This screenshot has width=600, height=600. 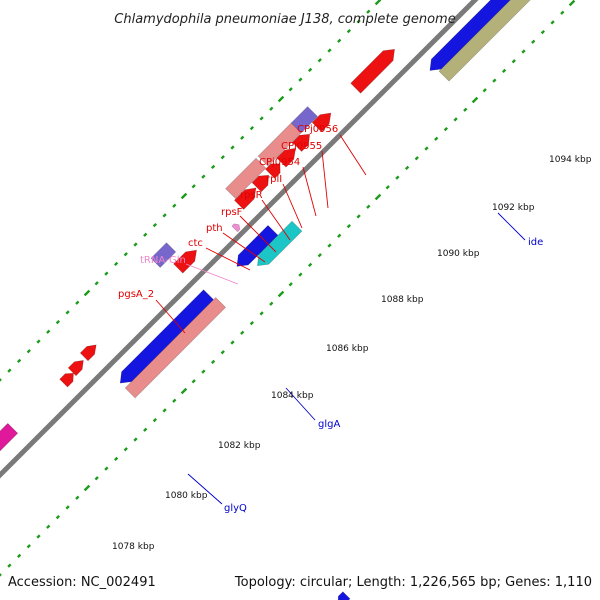 I want to click on gene-label-pgsA-2: pgsA_2, so click(x=136, y=294).